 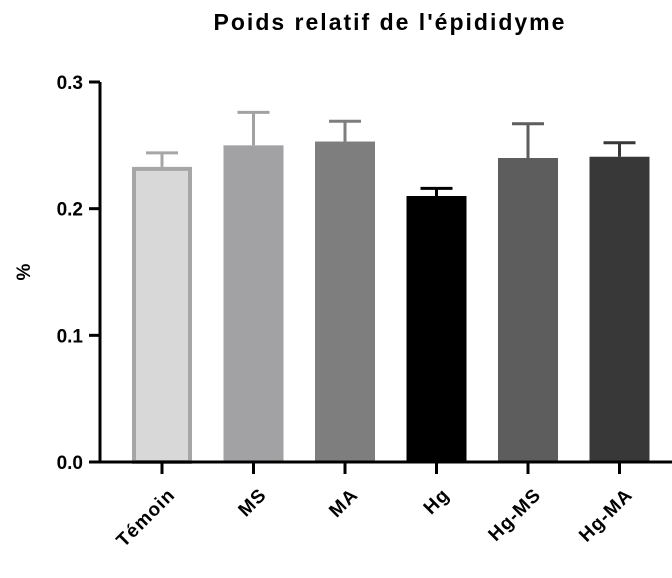 I want to click on y-tick-label: 0.0, so click(x=70, y=463).